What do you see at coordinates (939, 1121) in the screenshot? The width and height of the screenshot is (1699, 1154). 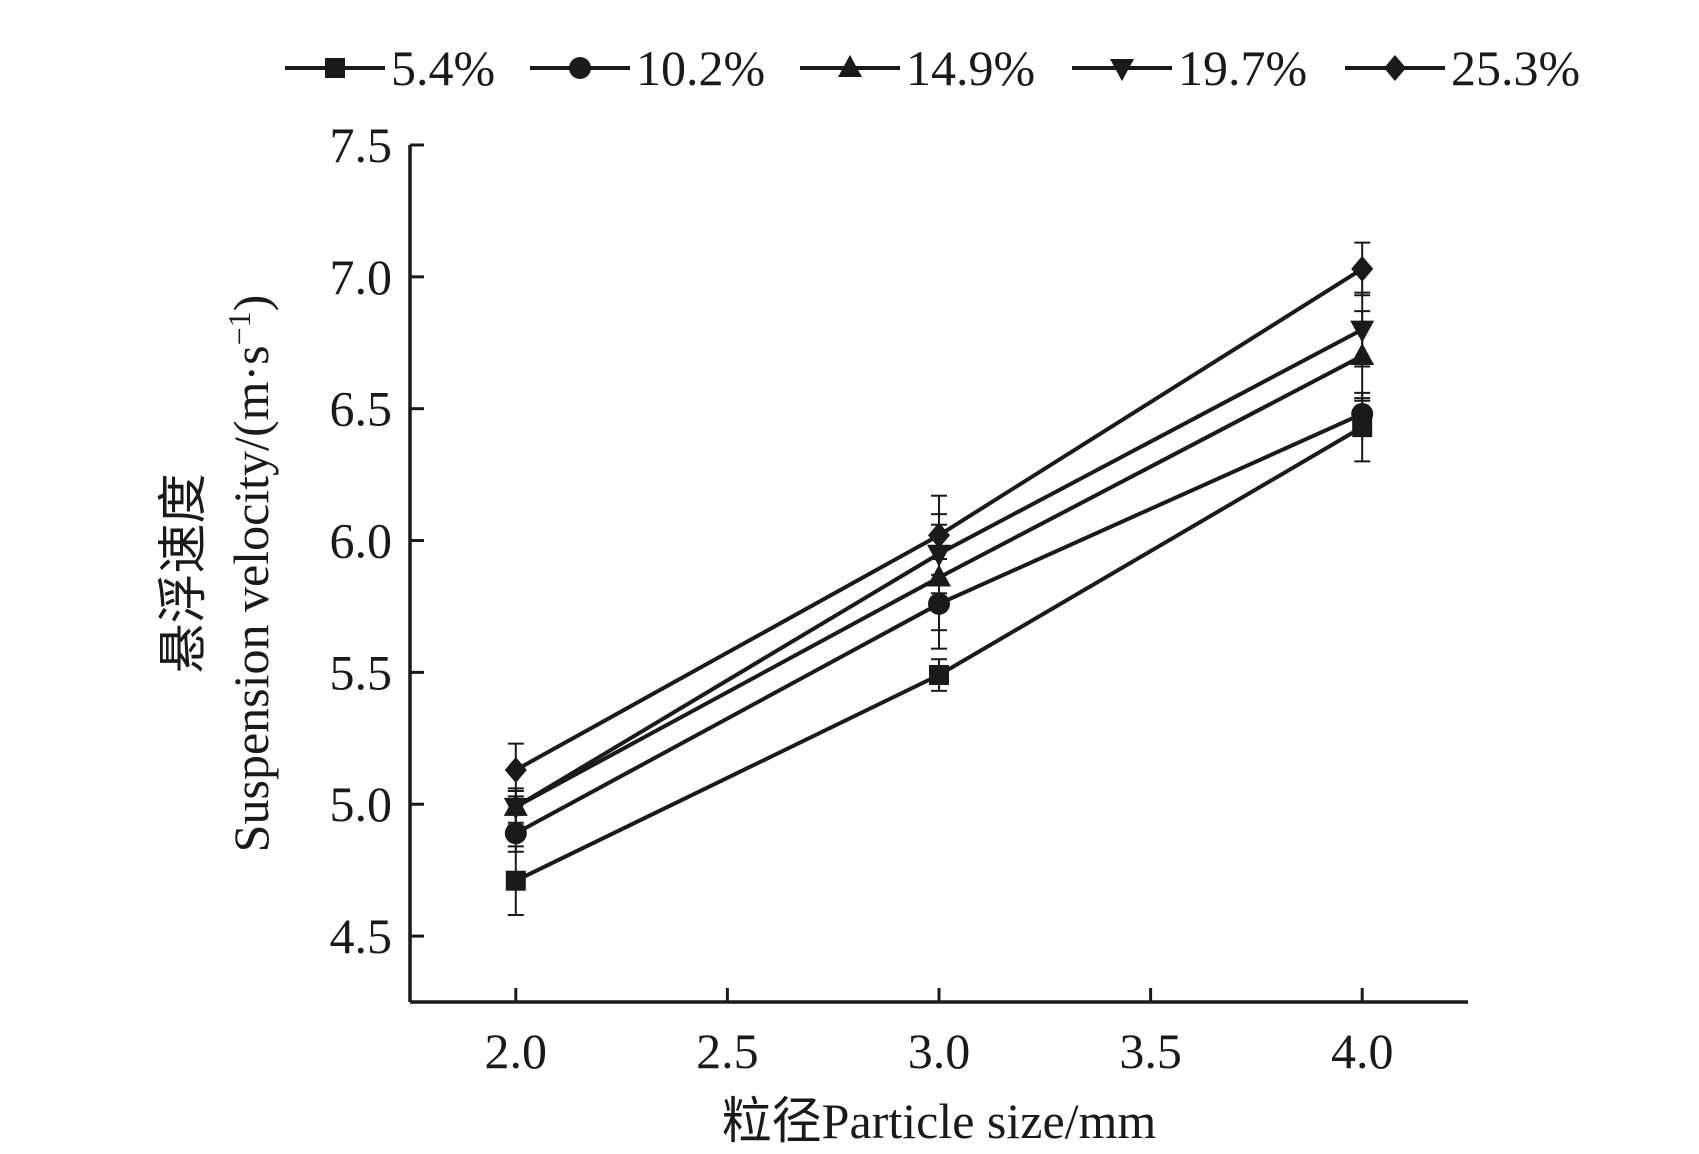 I see `x-axis-title: 粒径Particle size/mm` at bounding box center [939, 1121].